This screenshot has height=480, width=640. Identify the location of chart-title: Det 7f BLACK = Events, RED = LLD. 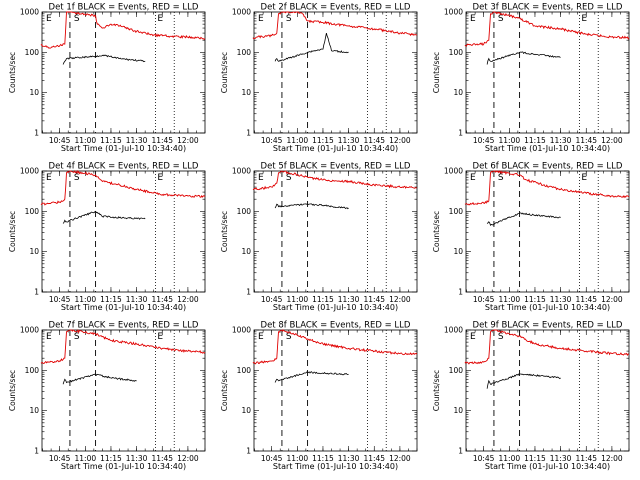
(124, 326).